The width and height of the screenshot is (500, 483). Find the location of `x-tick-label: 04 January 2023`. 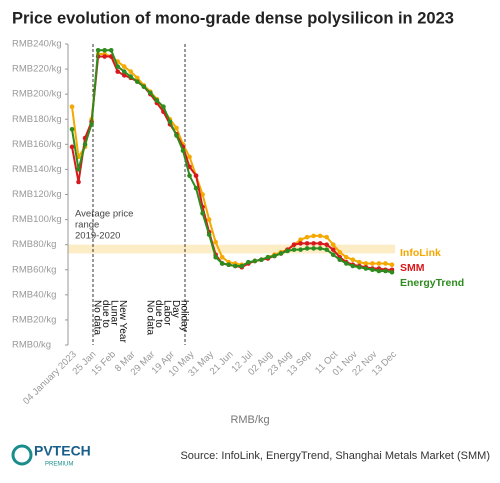

x-tick-label: 04 January 2023 is located at coordinates (50, 378).